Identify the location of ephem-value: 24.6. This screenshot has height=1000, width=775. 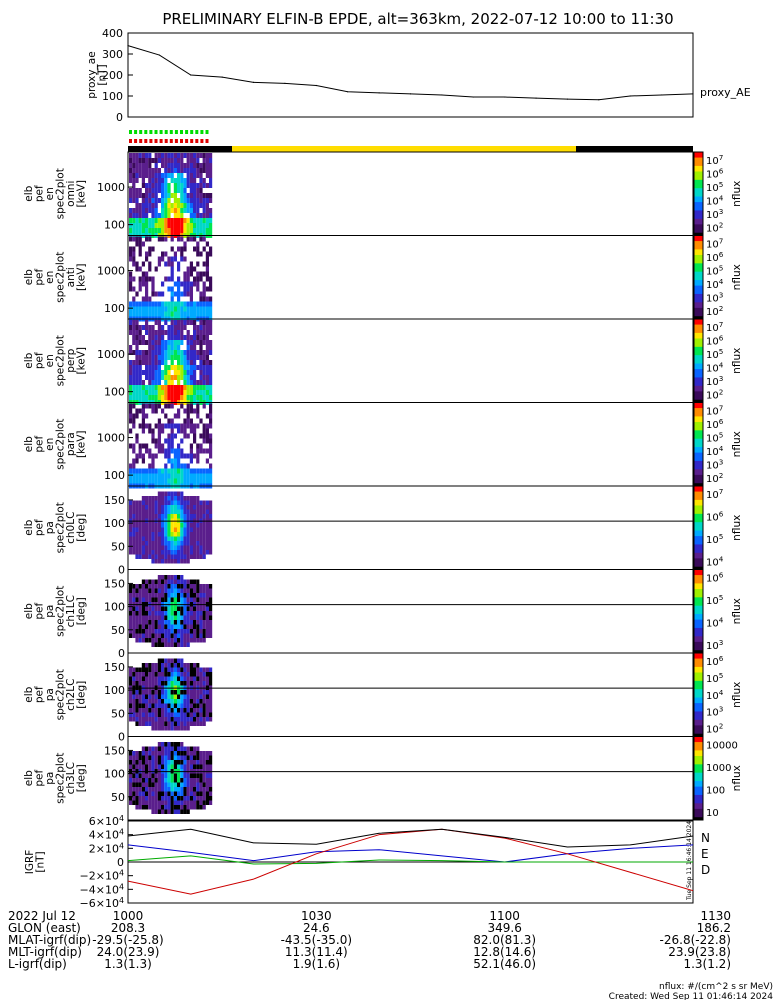
(316, 928).